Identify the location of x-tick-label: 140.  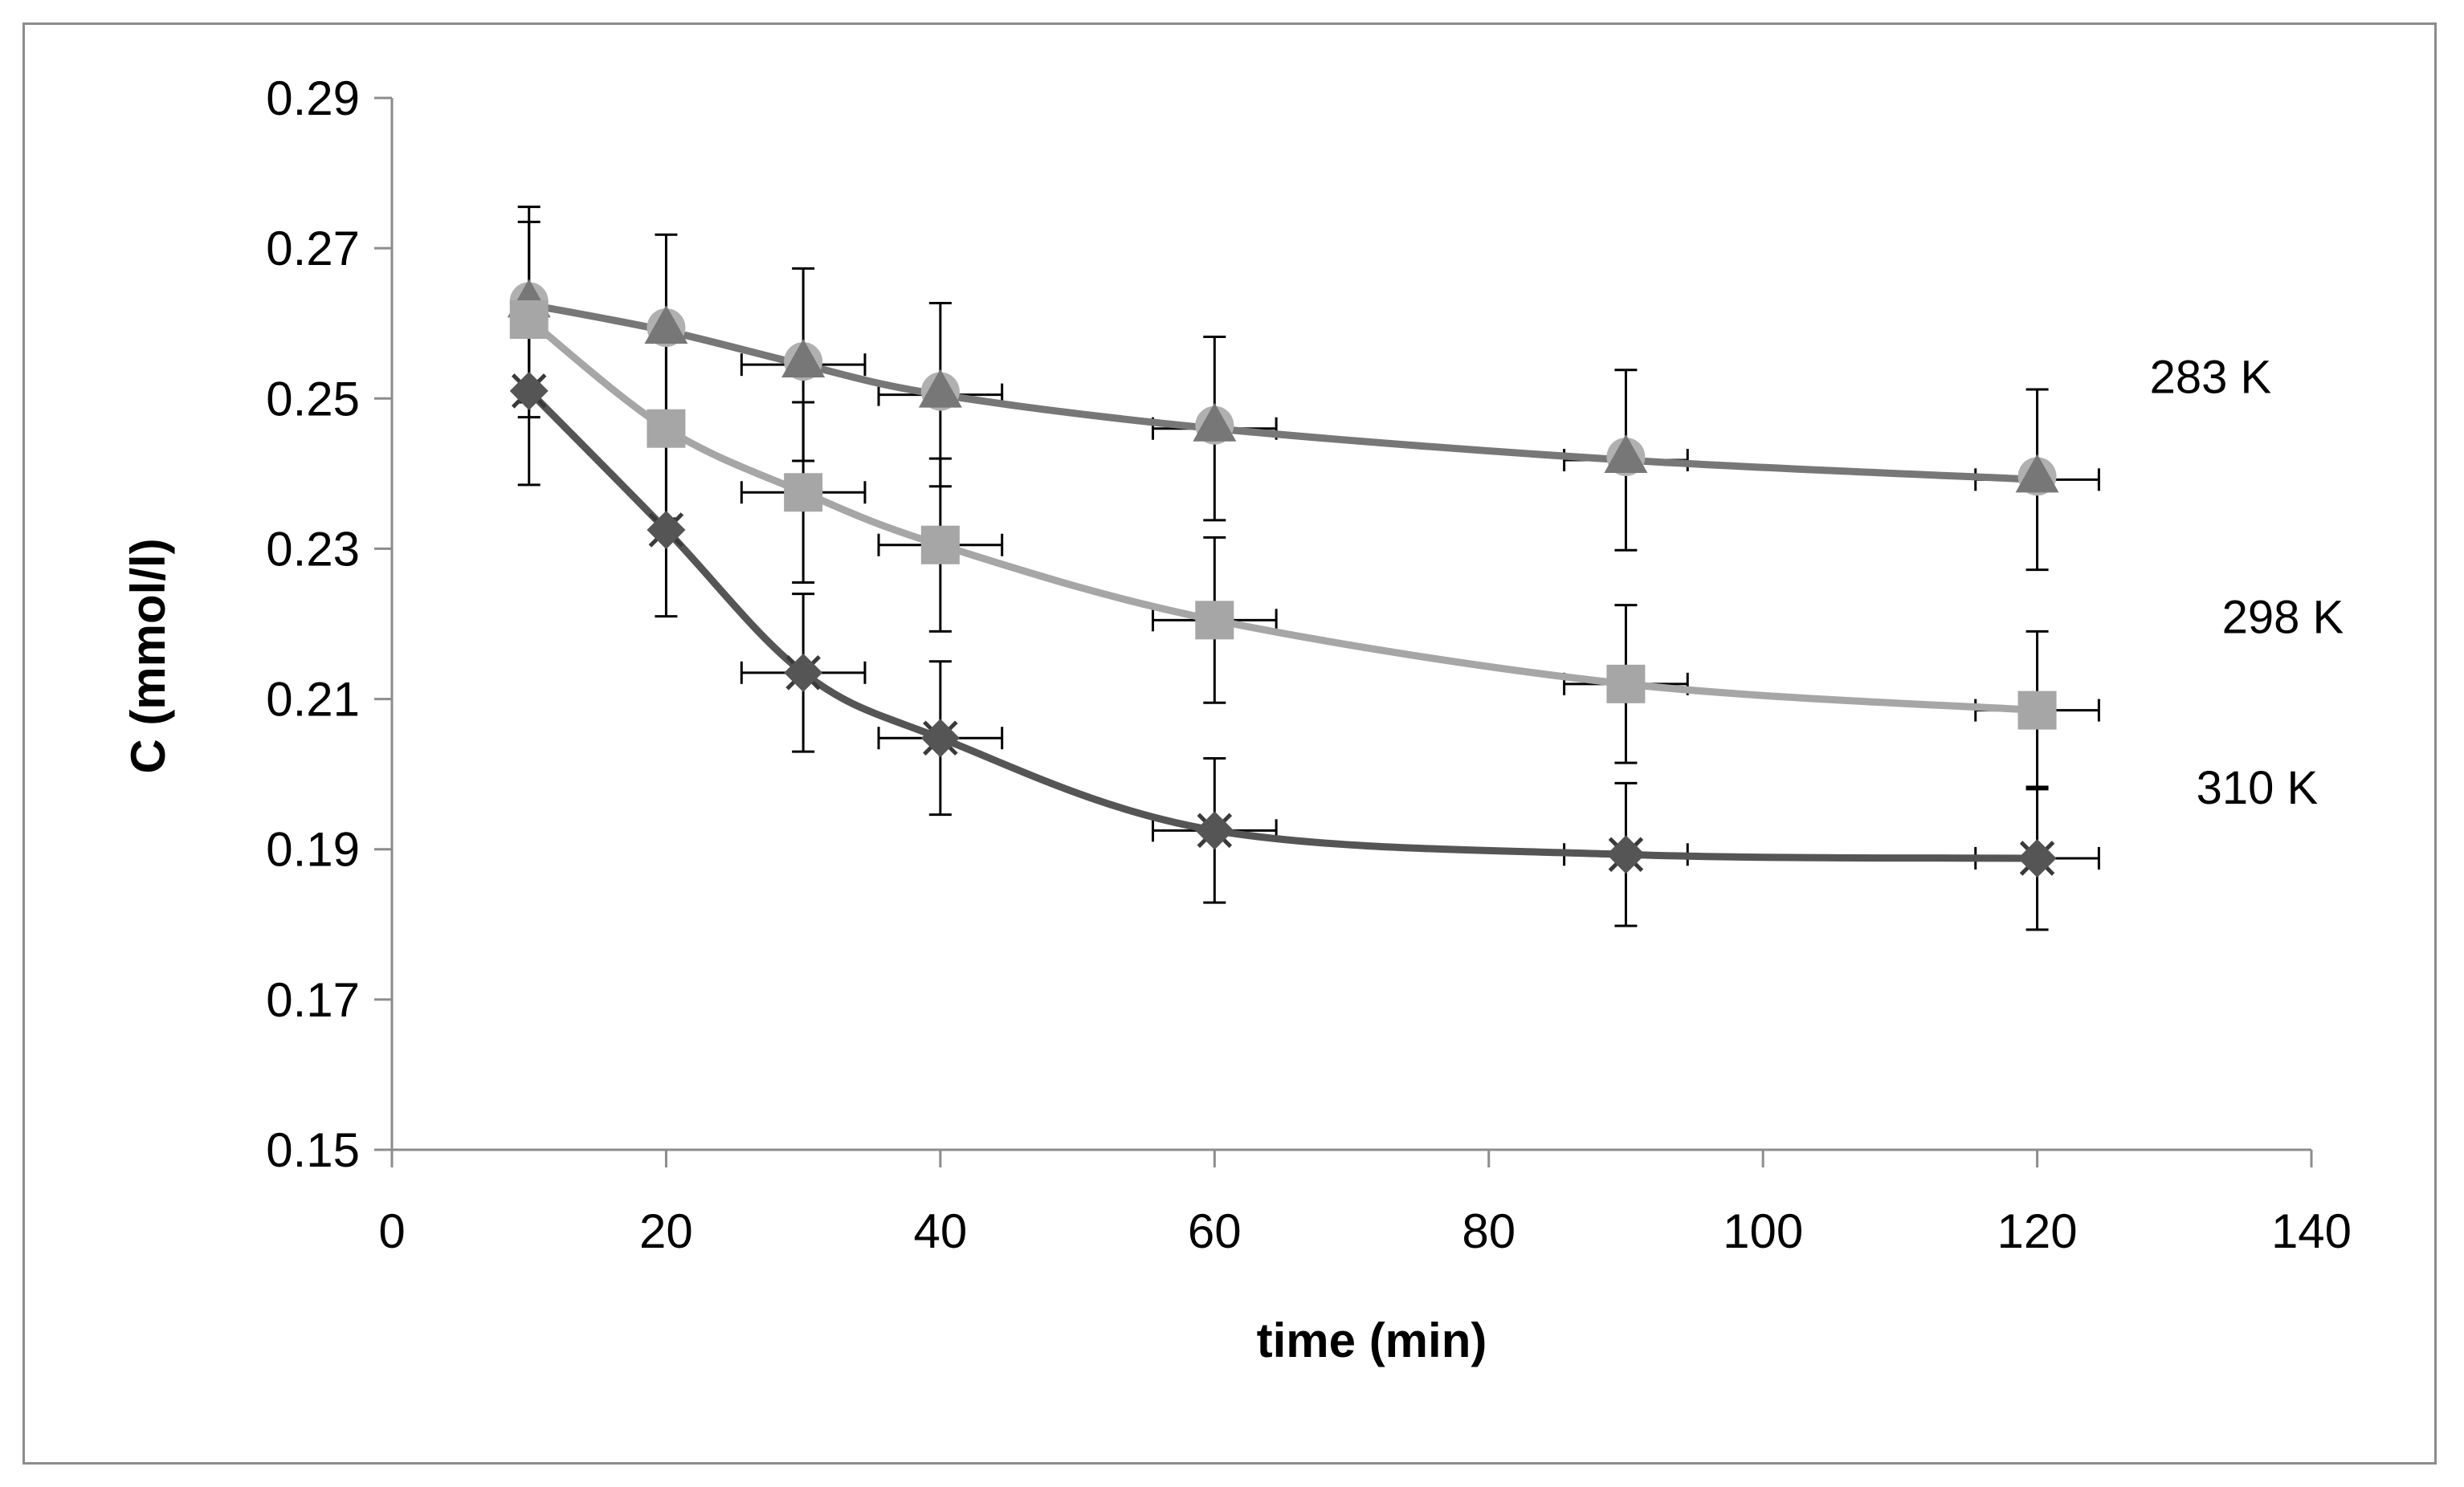
(2311, 1231).